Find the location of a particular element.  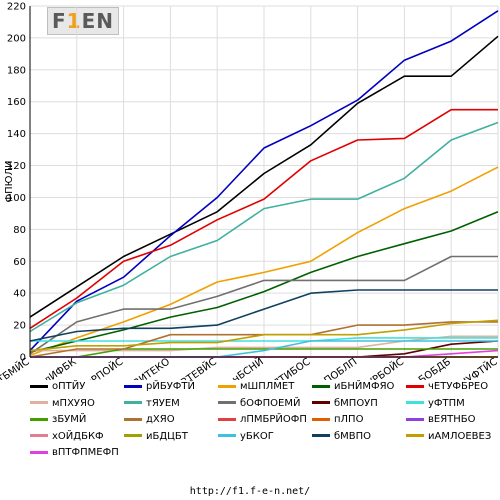

x-tick-label: вВИТЕКО is located at coordinates (149, 368).